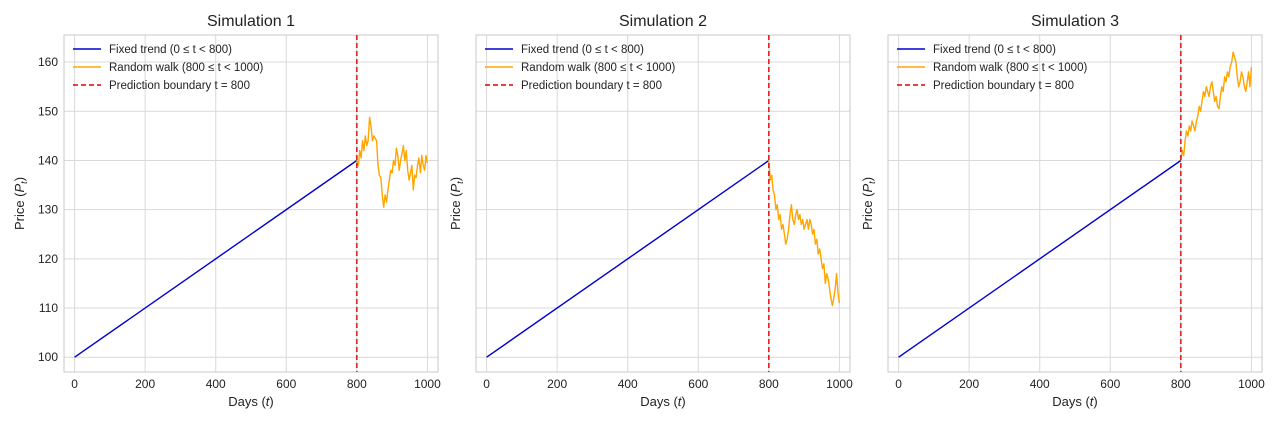  I want to click on y-tick-label: 100, so click(48, 357).